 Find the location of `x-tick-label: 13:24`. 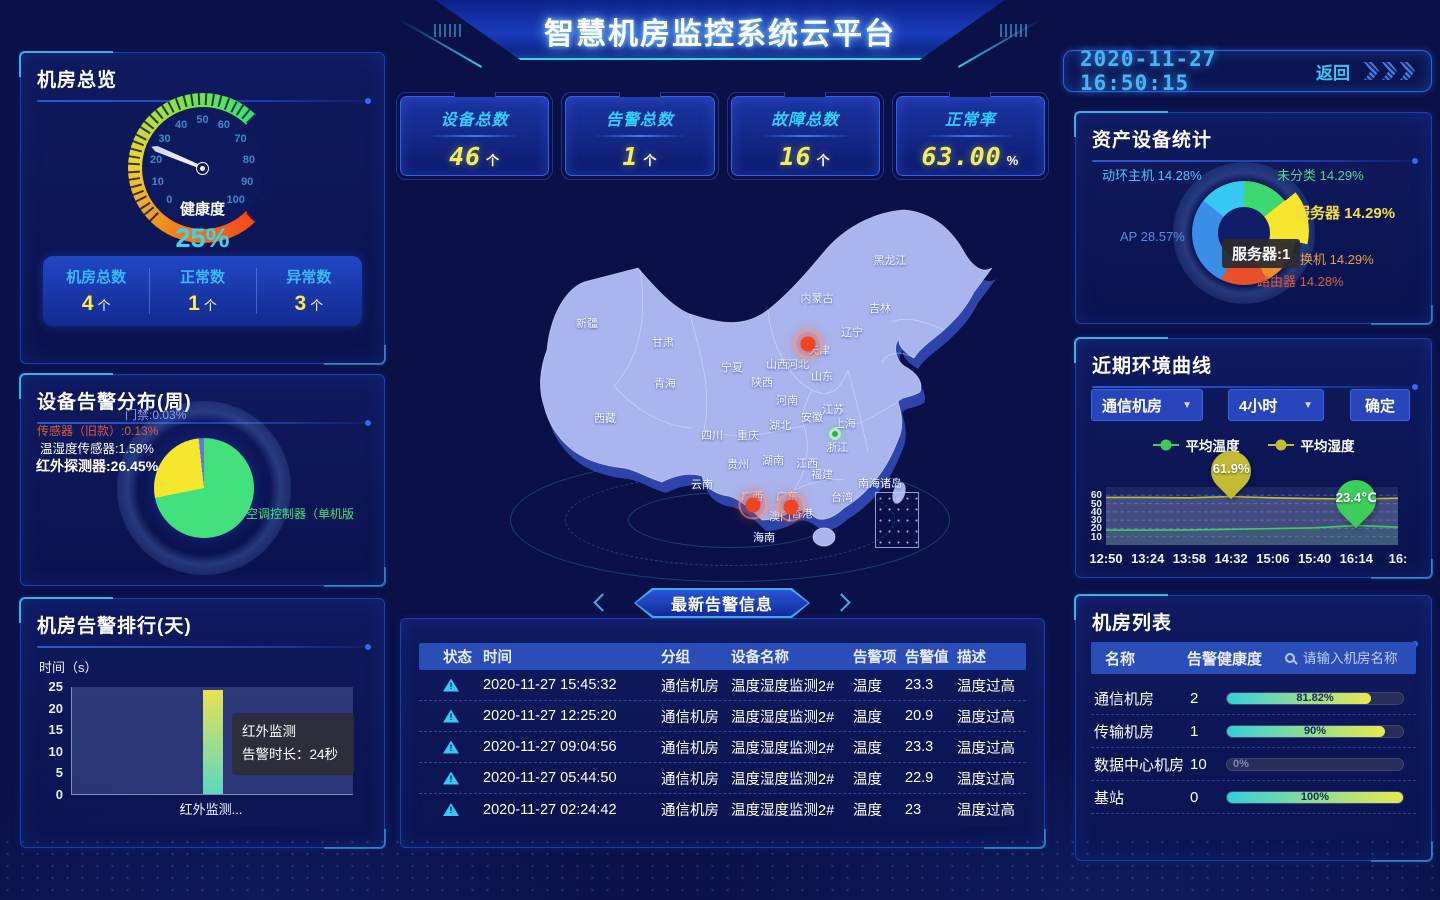

x-tick-label: 13:24 is located at coordinates (1148, 558).